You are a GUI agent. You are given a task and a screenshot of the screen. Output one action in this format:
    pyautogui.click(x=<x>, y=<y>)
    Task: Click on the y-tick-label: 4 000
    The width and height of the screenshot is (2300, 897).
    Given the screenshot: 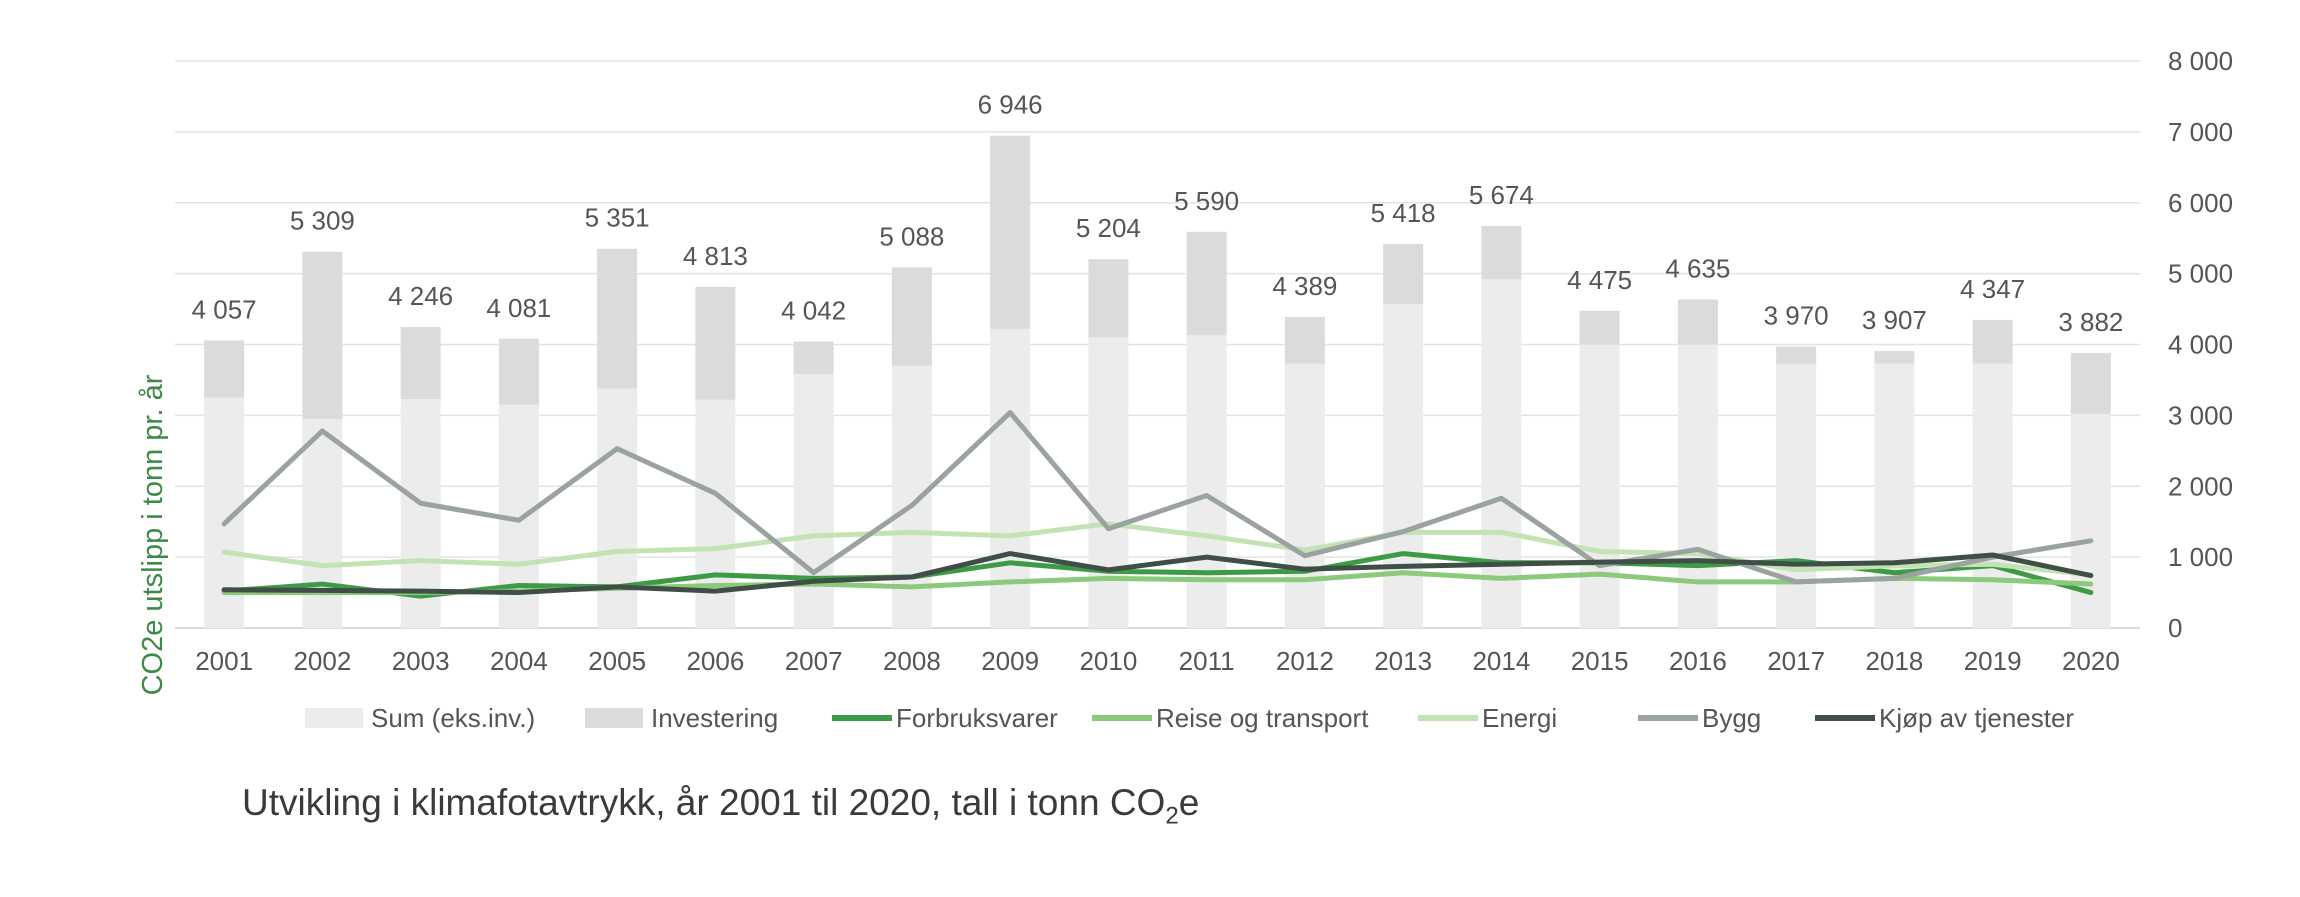 What is the action you would take?
    pyautogui.click(x=2200, y=345)
    